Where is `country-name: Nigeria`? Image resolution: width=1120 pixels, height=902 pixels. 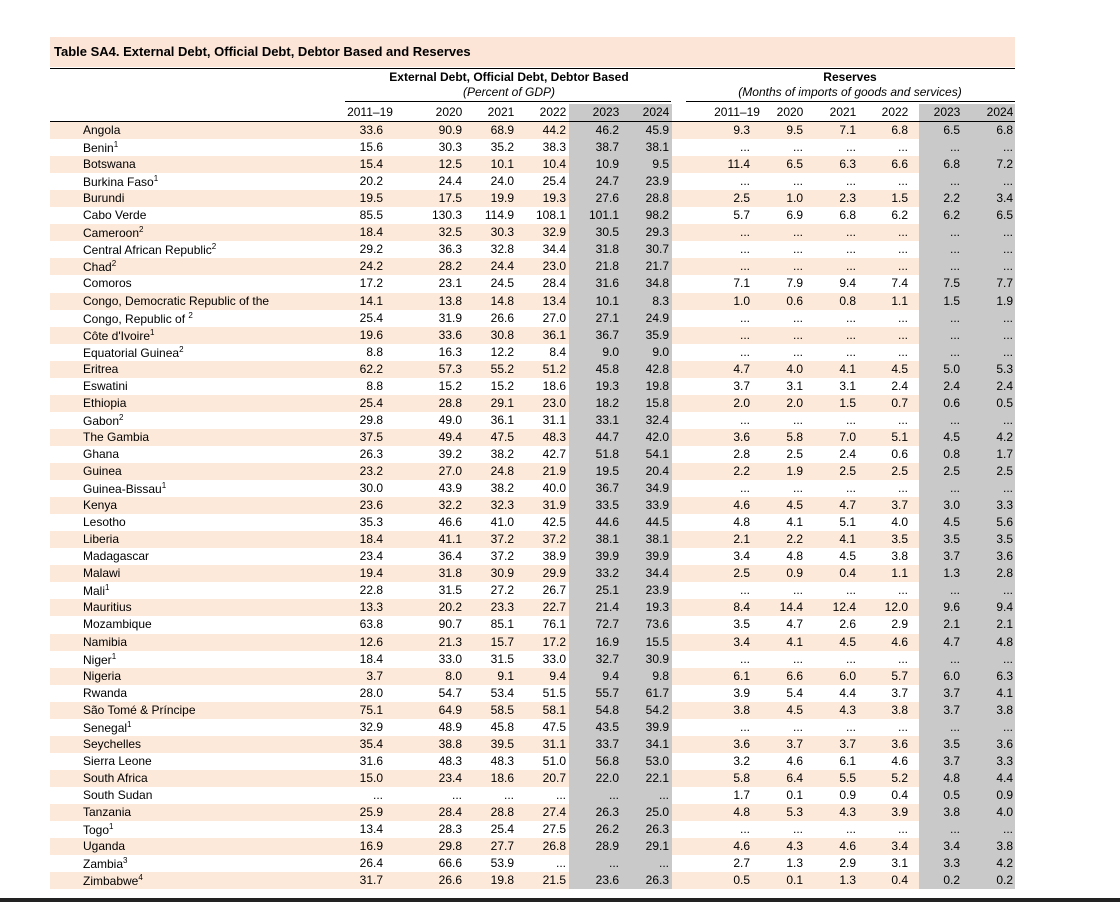
country-name: Nigeria is located at coordinates (102, 676).